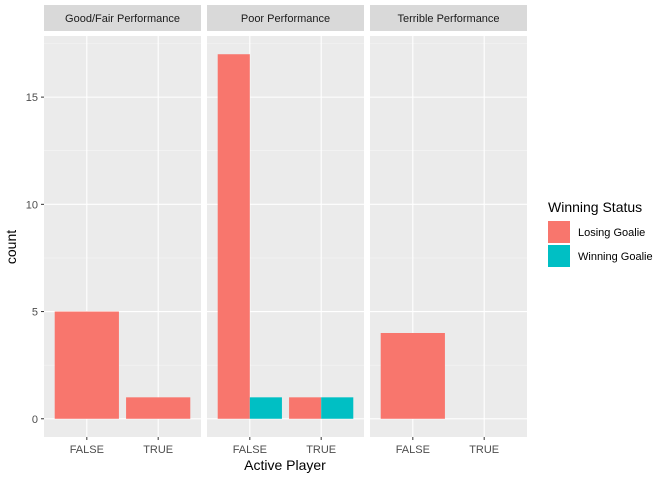 Image resolution: width=672 pixels, height=480 pixels. I want to click on y-axis-title: count, so click(11, 247).